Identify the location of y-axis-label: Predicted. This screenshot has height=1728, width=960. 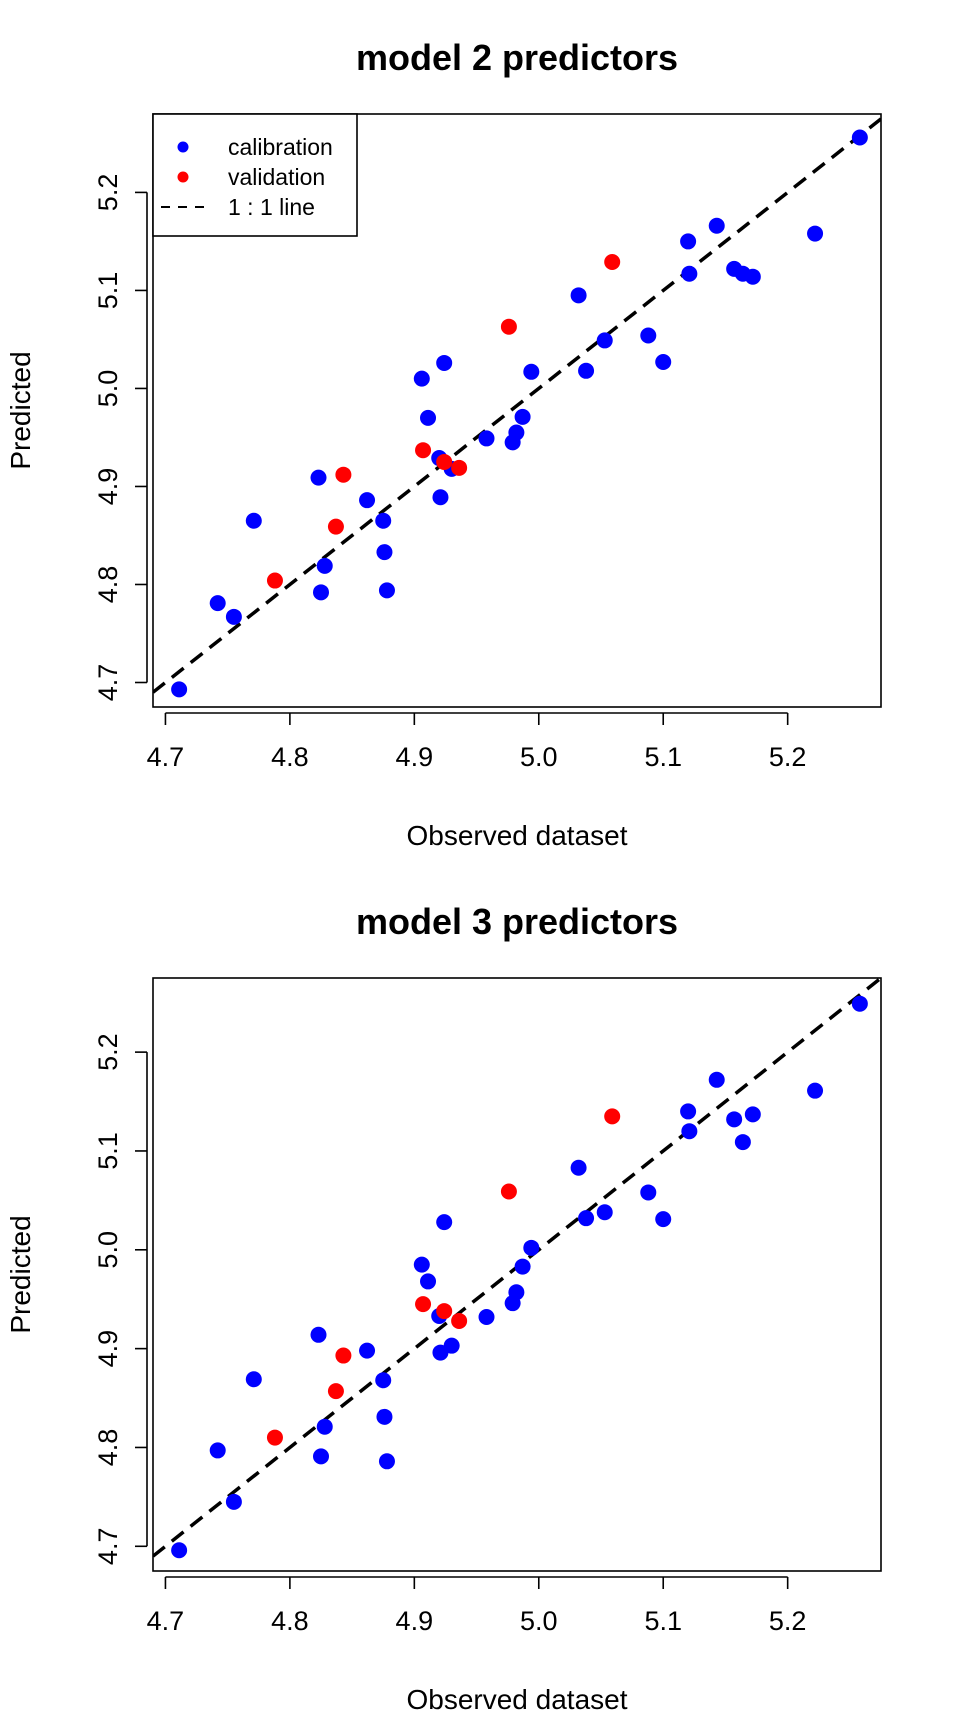
(20, 1274).